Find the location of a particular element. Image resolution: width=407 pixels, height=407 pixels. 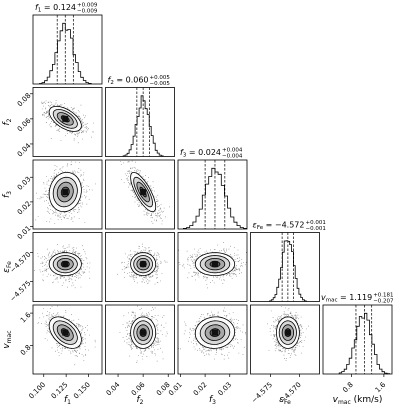

title-value: = −4.572 is located at coordinates (283, 225).